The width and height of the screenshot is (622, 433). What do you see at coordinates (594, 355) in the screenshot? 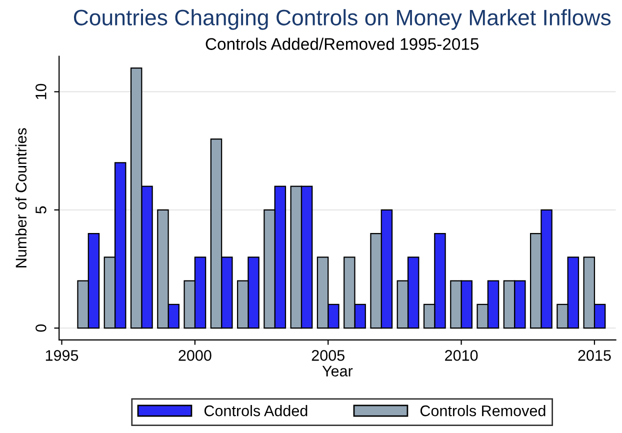
I see `x-tick-label: 2015` at bounding box center [594, 355].